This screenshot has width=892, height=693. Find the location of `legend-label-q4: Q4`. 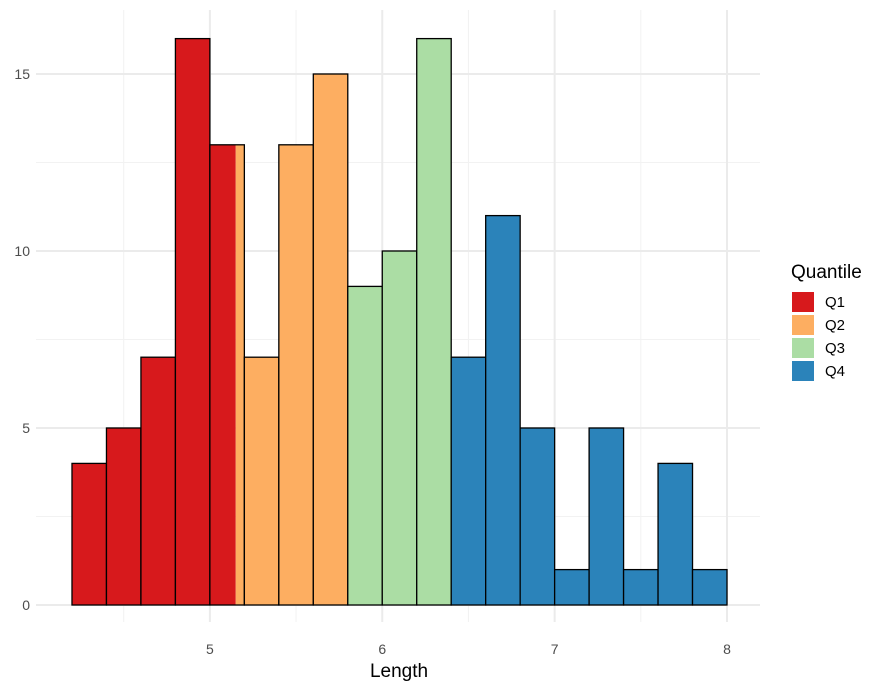

legend-label-q4: Q4 is located at coordinates (835, 371).